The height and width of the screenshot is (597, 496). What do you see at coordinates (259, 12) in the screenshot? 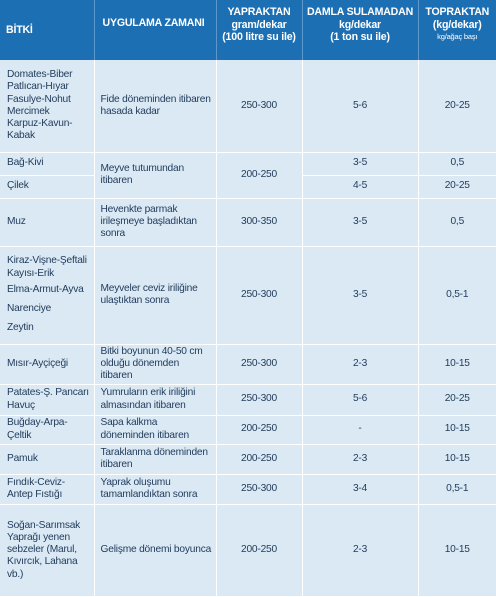
I see `header-leaf-title: YAPRAKTAN` at bounding box center [259, 12].